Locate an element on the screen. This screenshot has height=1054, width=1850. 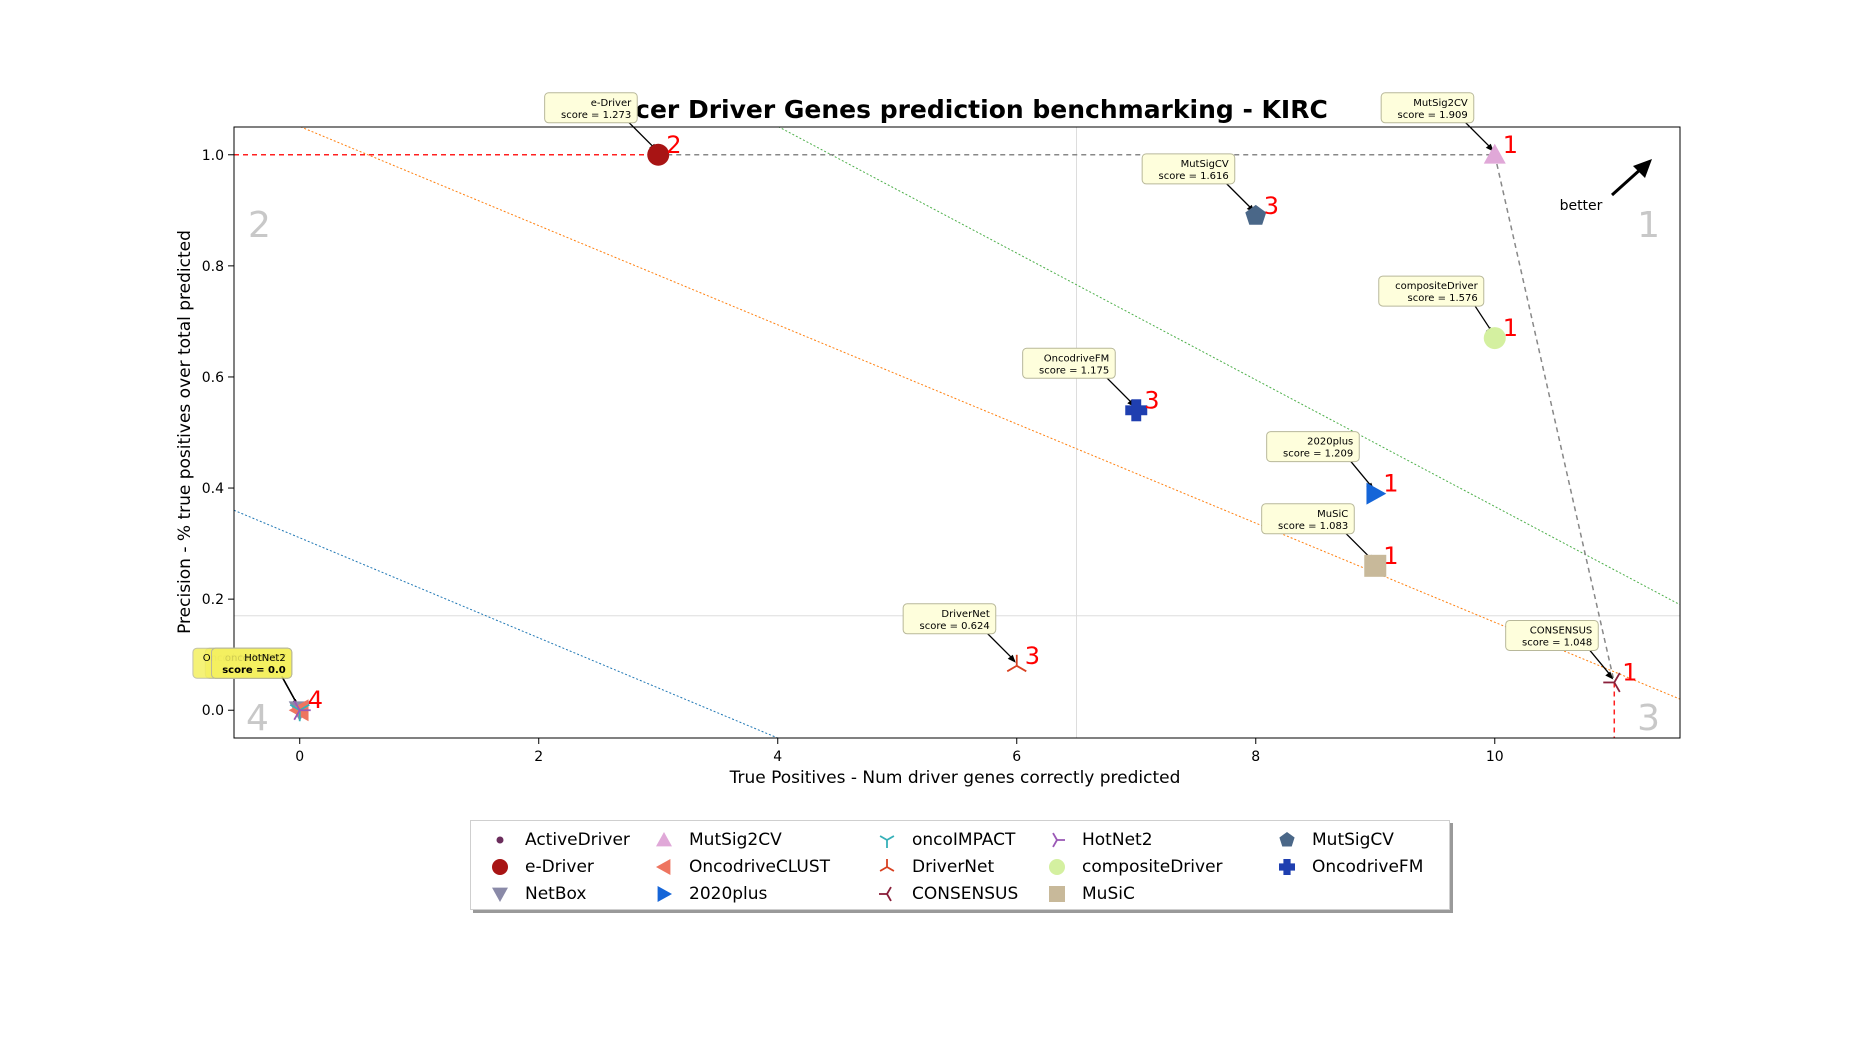
point-oncoIMPACT is located at coordinates (299, 712).